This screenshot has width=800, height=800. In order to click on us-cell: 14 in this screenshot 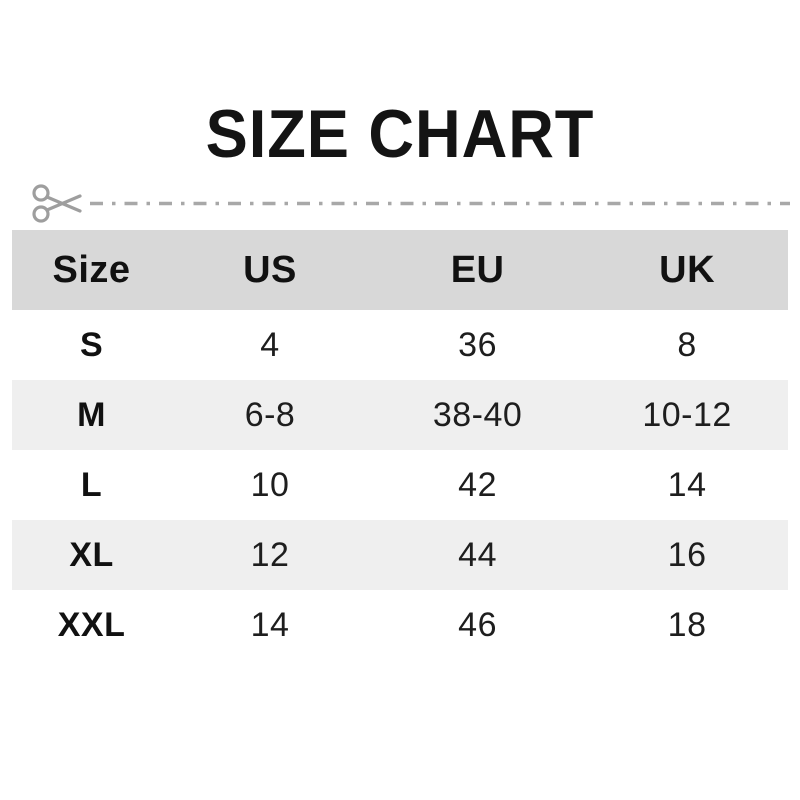, I will do `click(270, 624)`.